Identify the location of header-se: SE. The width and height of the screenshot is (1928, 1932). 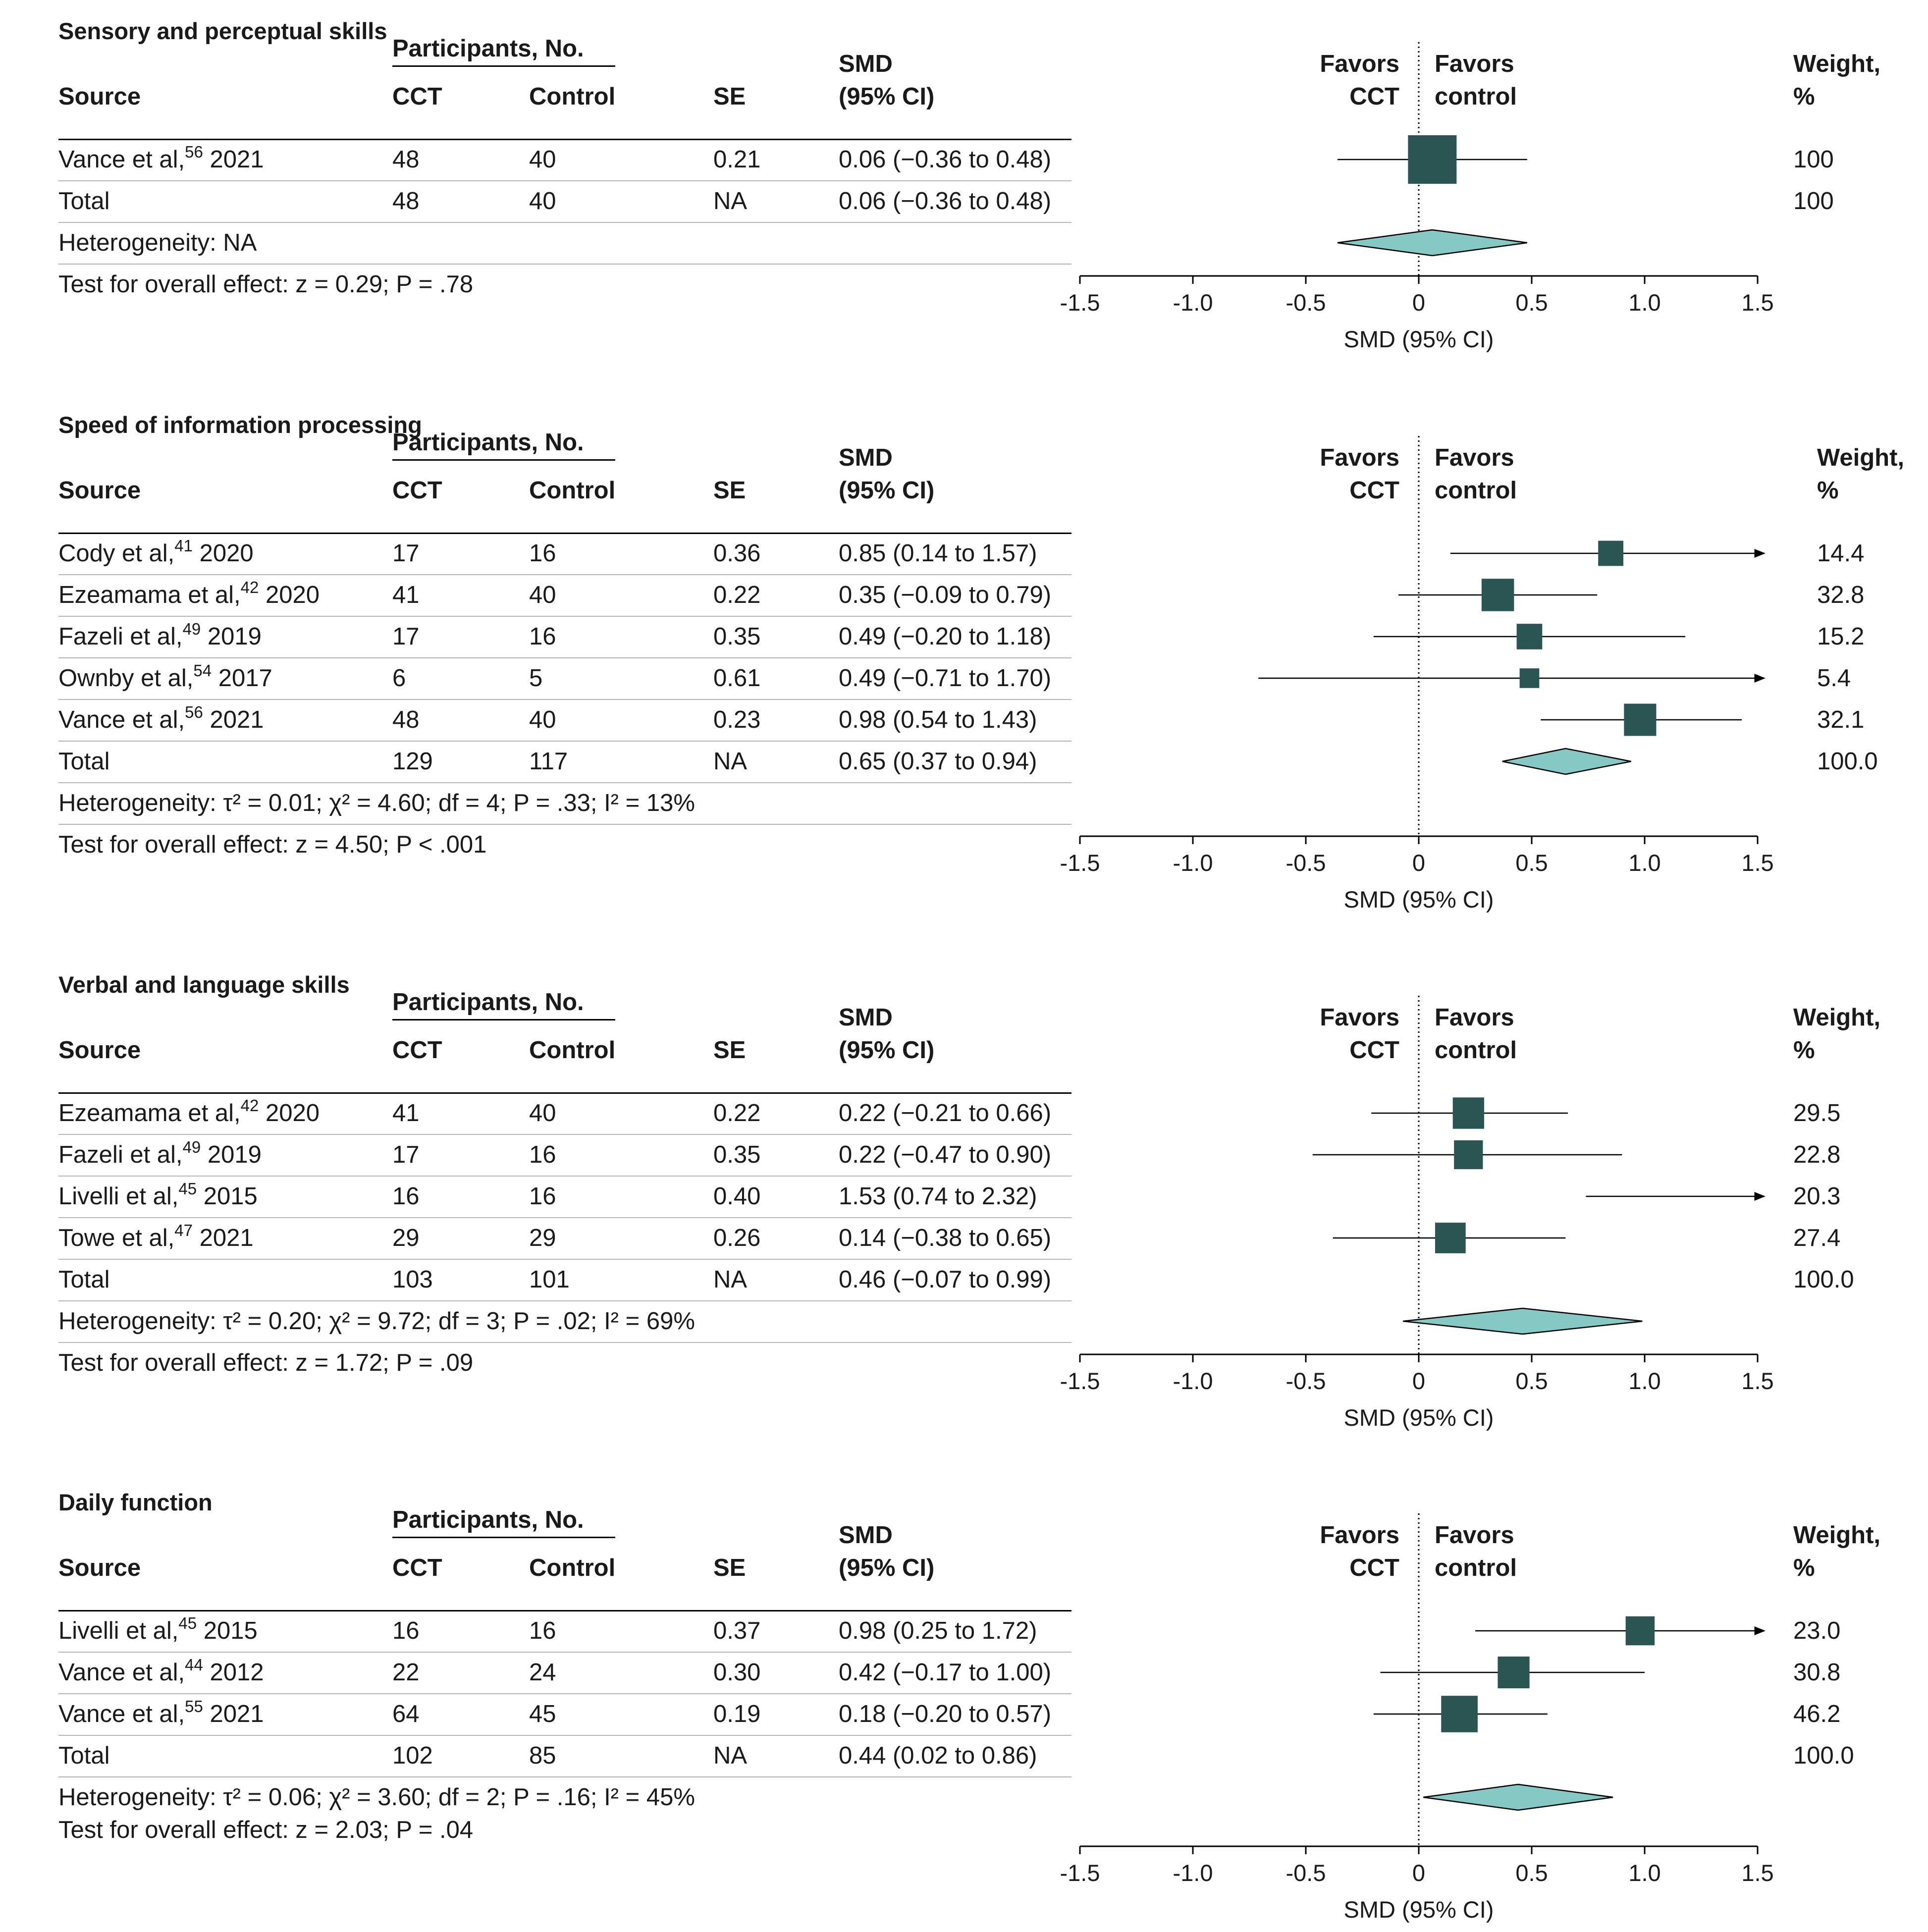
(729, 1568).